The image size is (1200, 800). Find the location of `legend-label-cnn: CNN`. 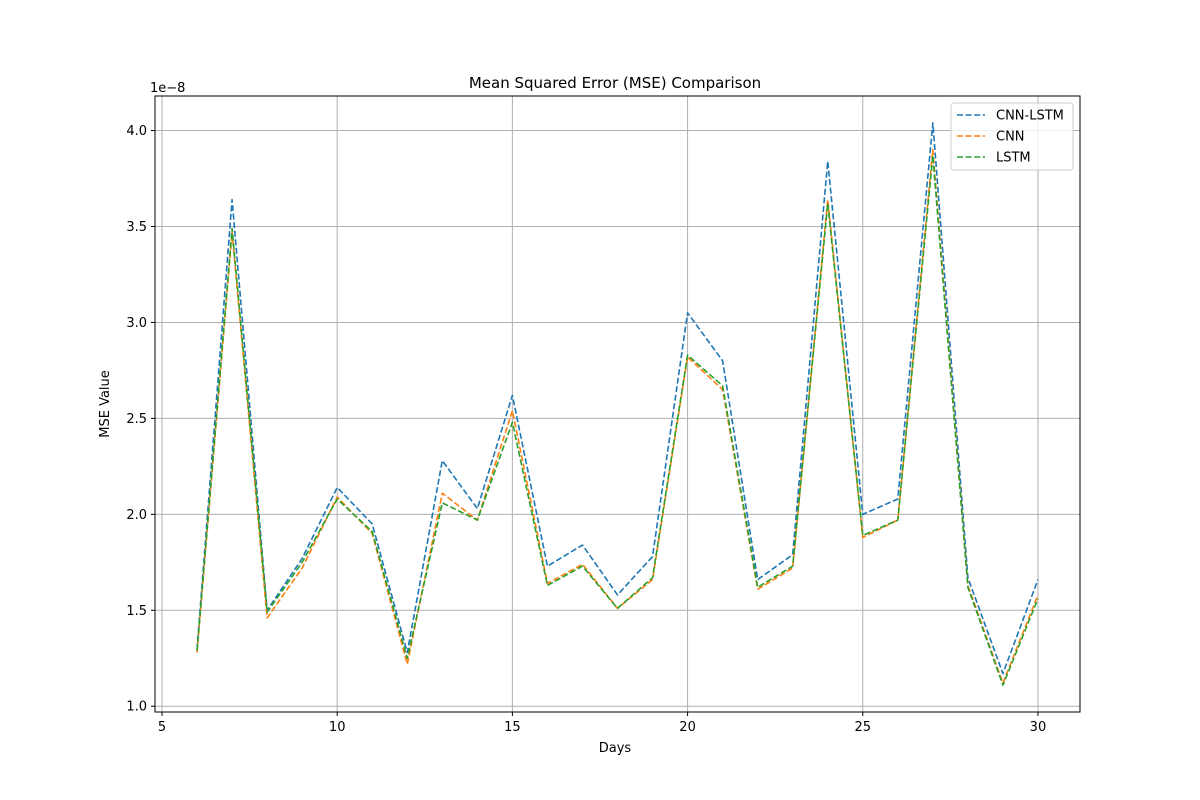

legend-label-cnn: CNN is located at coordinates (1010, 137).